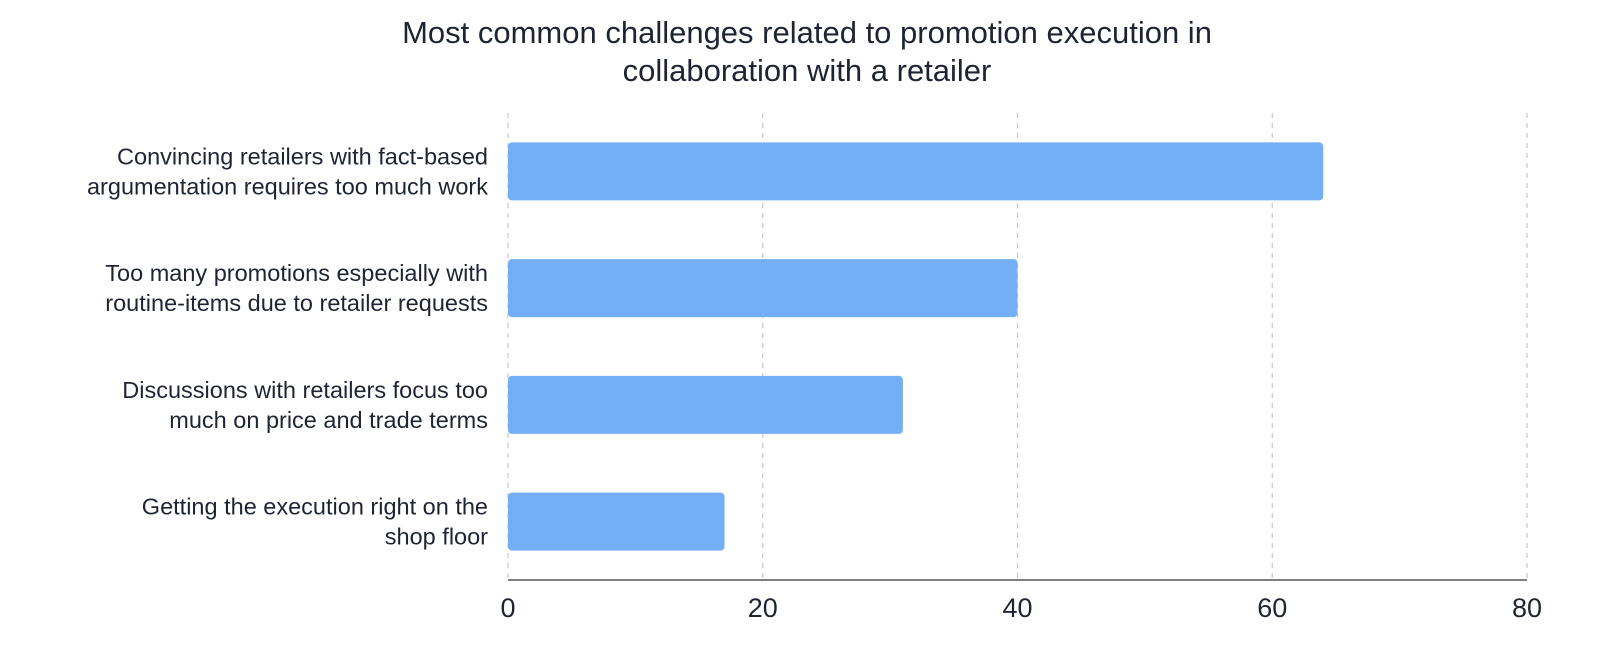 The width and height of the screenshot is (1614, 664). I want to click on x-tick-label-0: 0, so click(507, 608).